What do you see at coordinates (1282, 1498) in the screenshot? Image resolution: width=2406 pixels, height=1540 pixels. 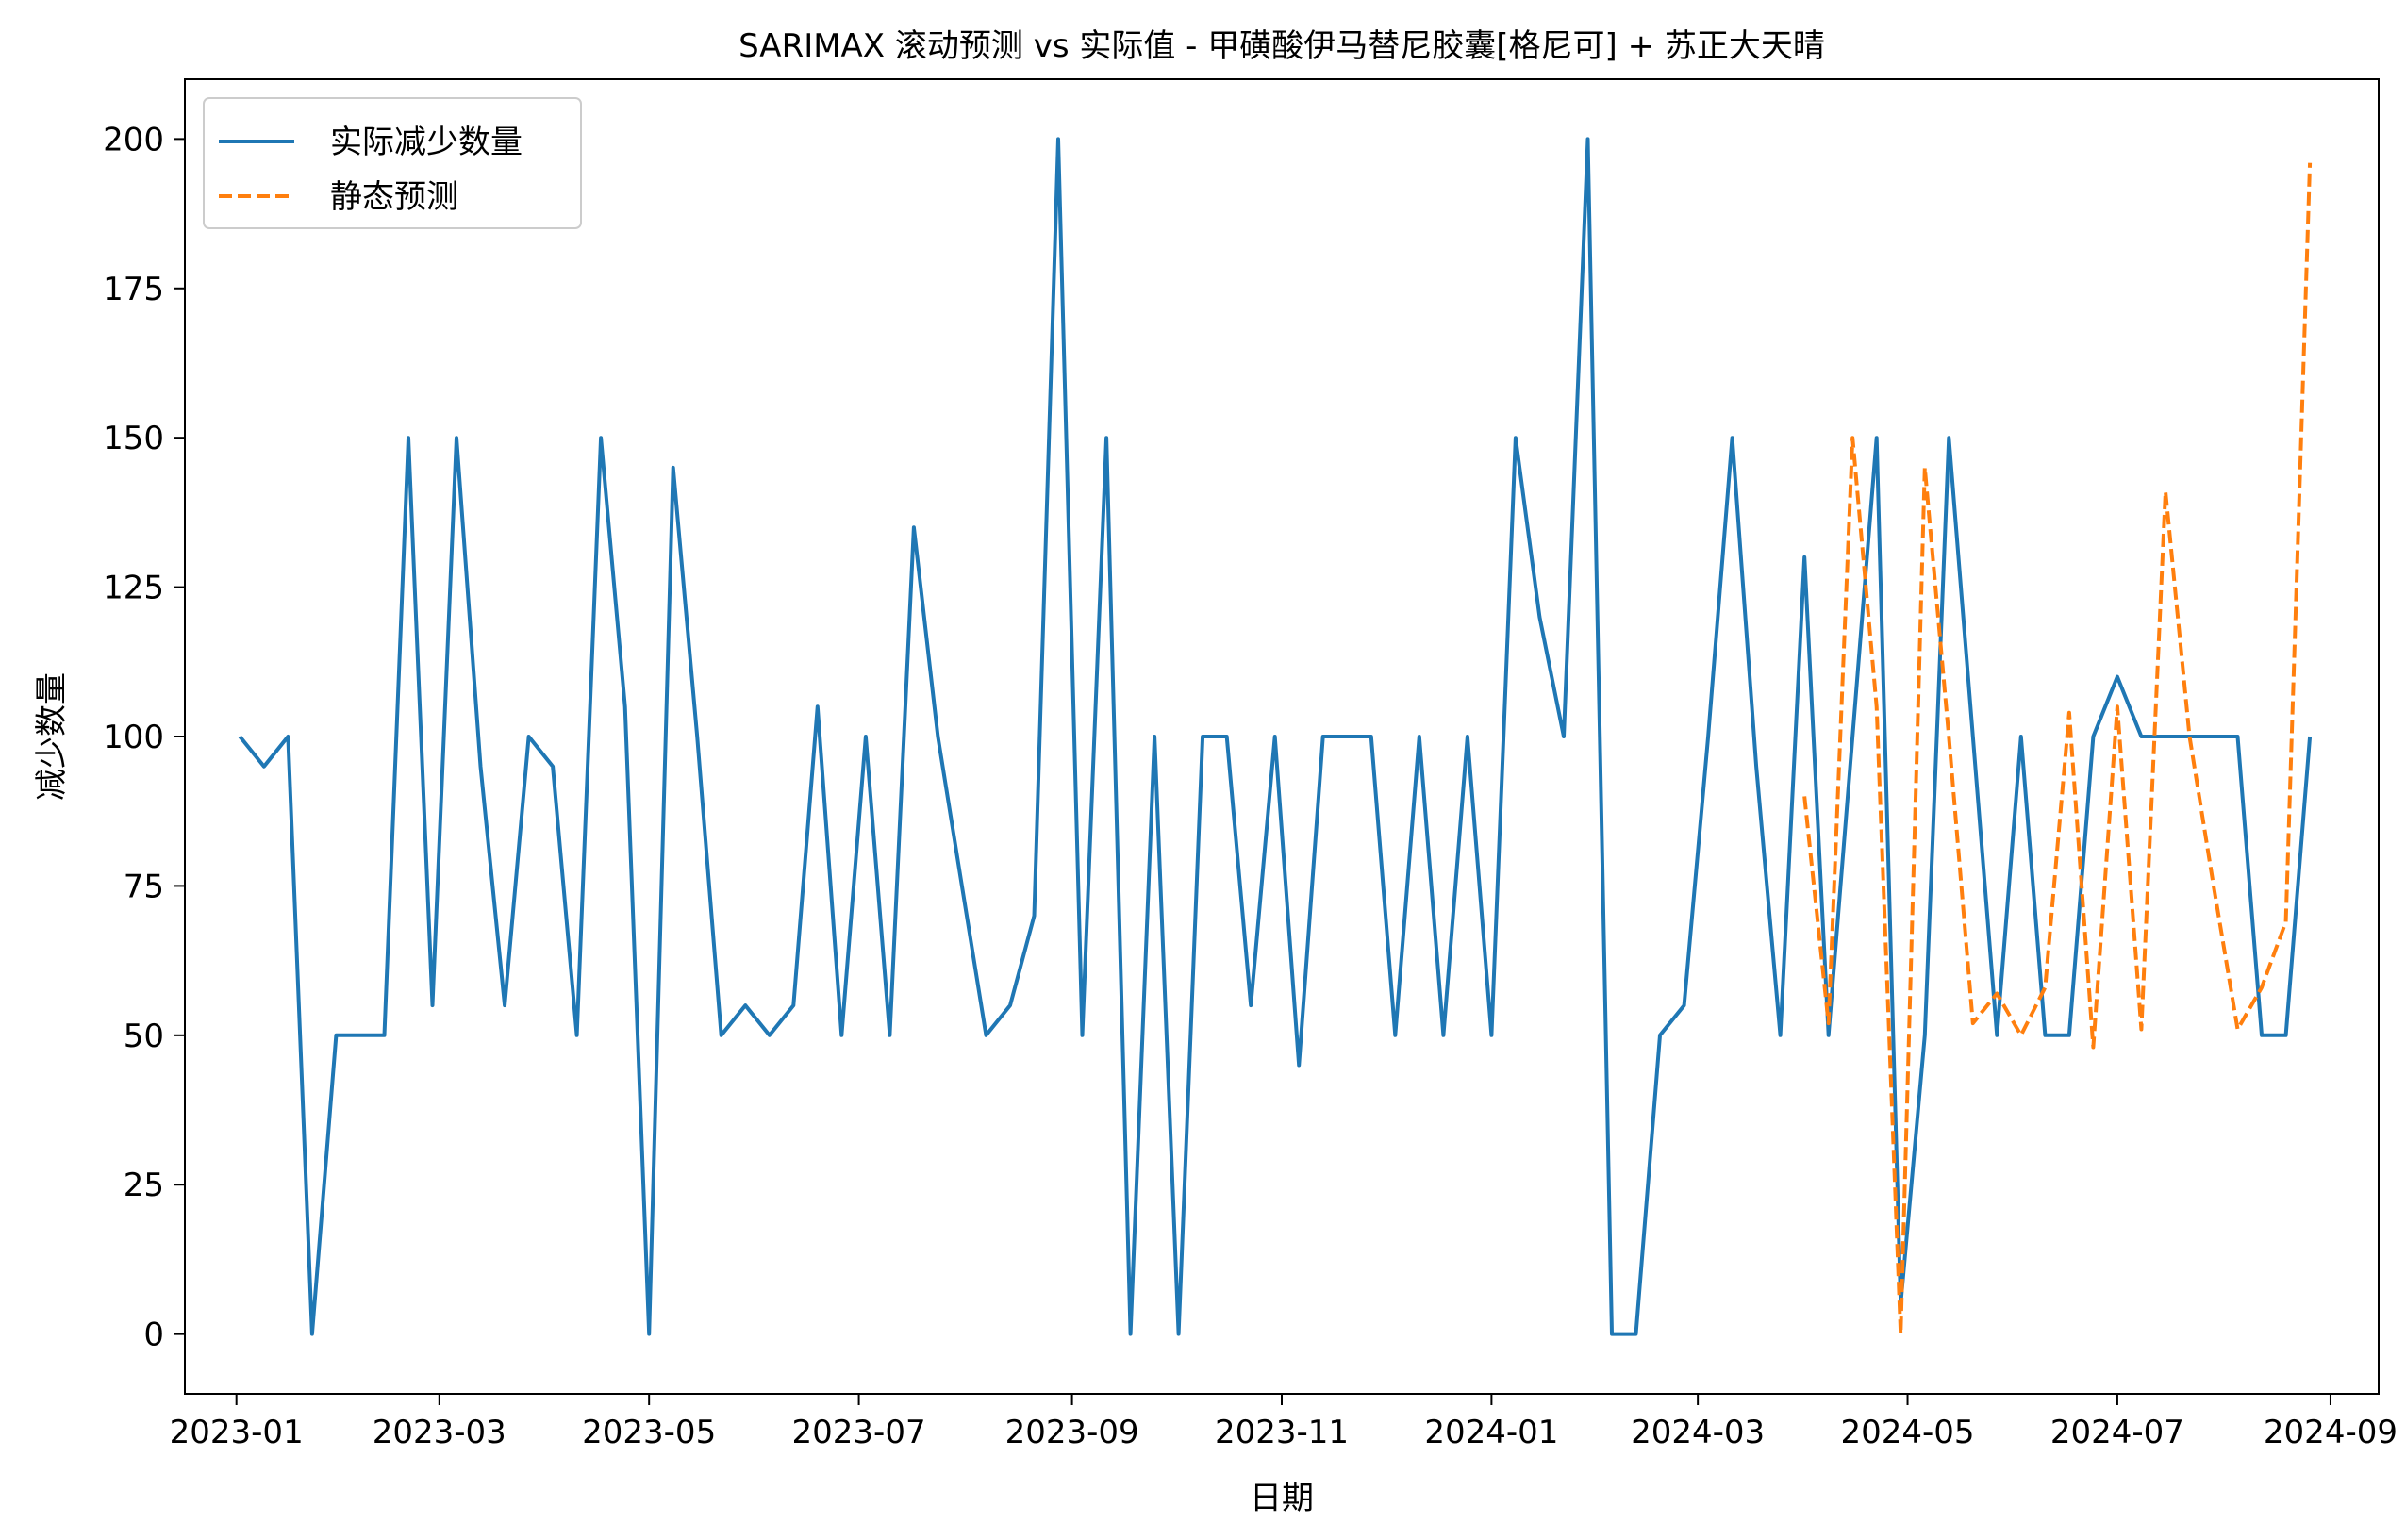 I see `x-axis-title: 日期` at bounding box center [1282, 1498].